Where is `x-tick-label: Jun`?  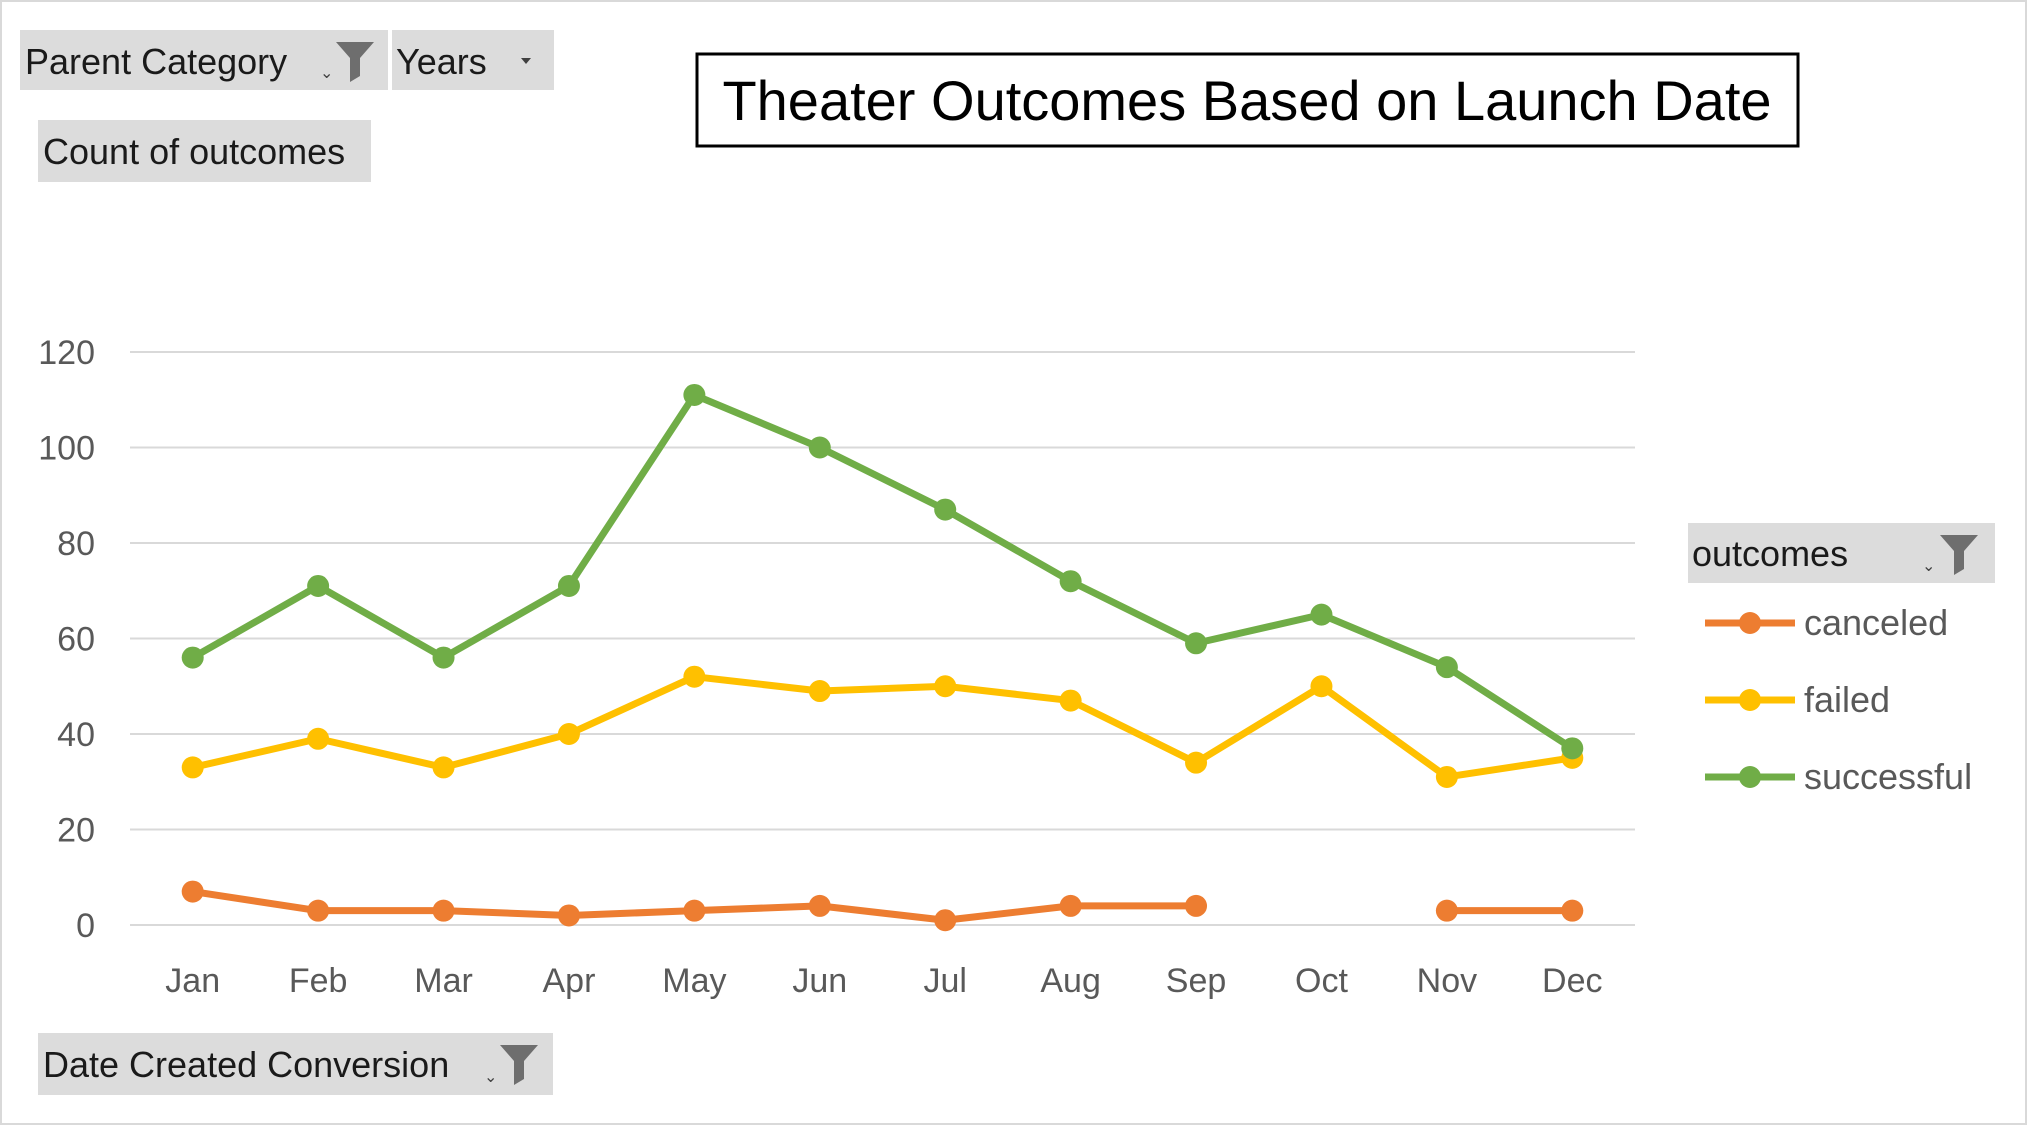 x-tick-label: Jun is located at coordinates (819, 981).